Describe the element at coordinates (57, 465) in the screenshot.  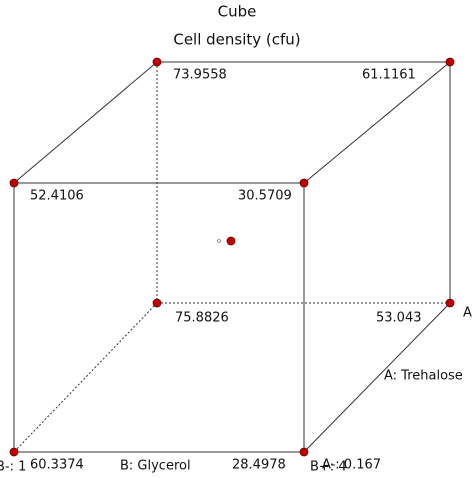
I see `corner-value: 60.3374` at that location.